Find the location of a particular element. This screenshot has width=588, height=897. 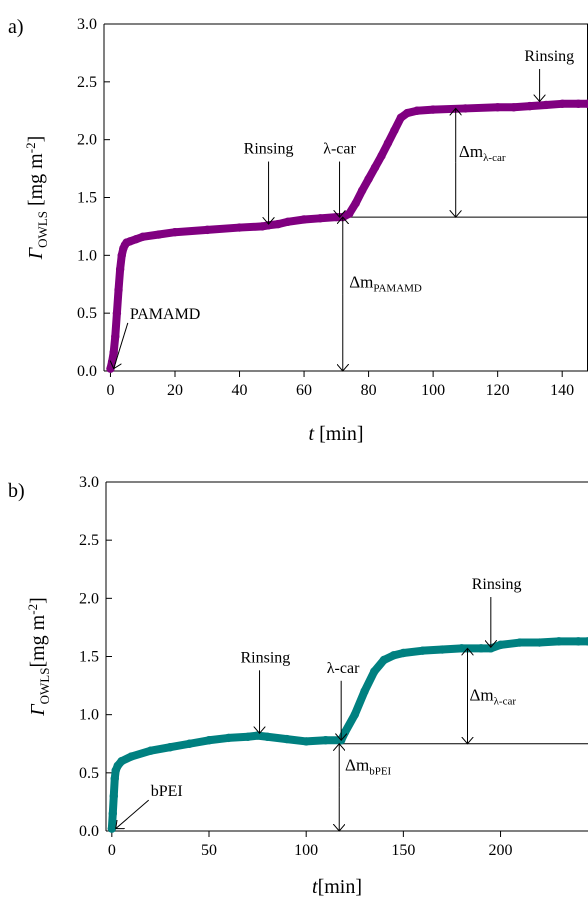

panel-b-y-axis-label: ΓOWLS[mg m-2] is located at coordinates (38, 657).